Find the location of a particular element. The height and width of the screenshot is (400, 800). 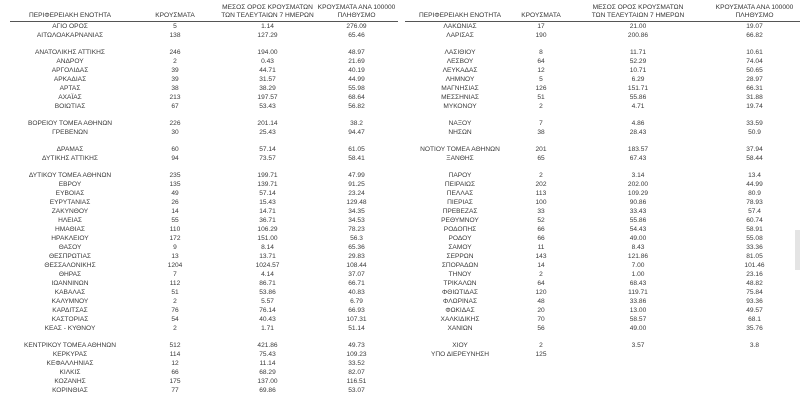

table-row: ΑΝΔΡΟΥ 2 0.43 21.69 is located at coordinates (204, 61).